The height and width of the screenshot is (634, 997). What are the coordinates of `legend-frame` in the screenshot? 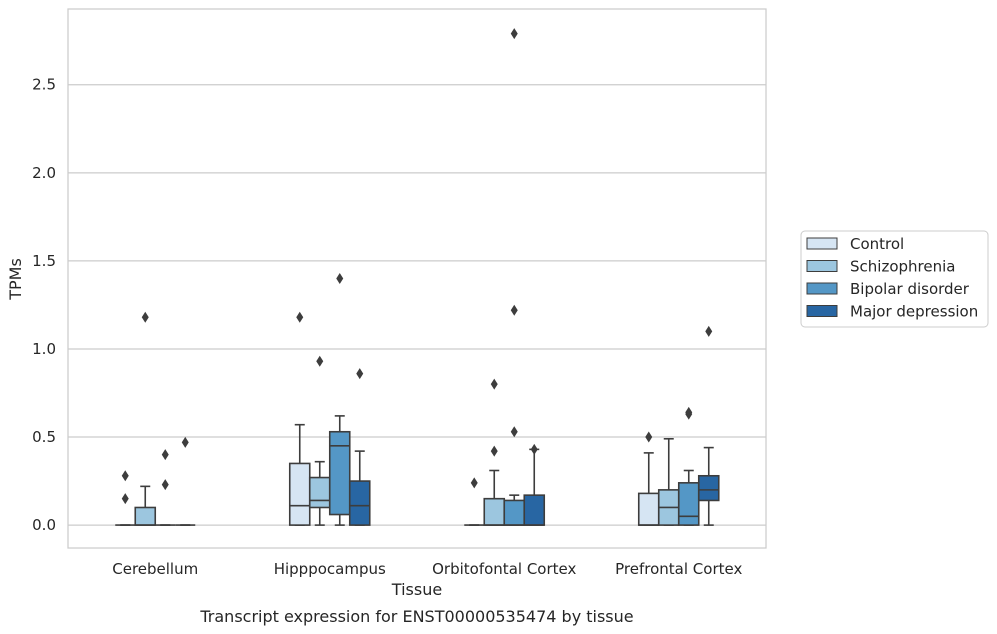 It's located at (894, 279).